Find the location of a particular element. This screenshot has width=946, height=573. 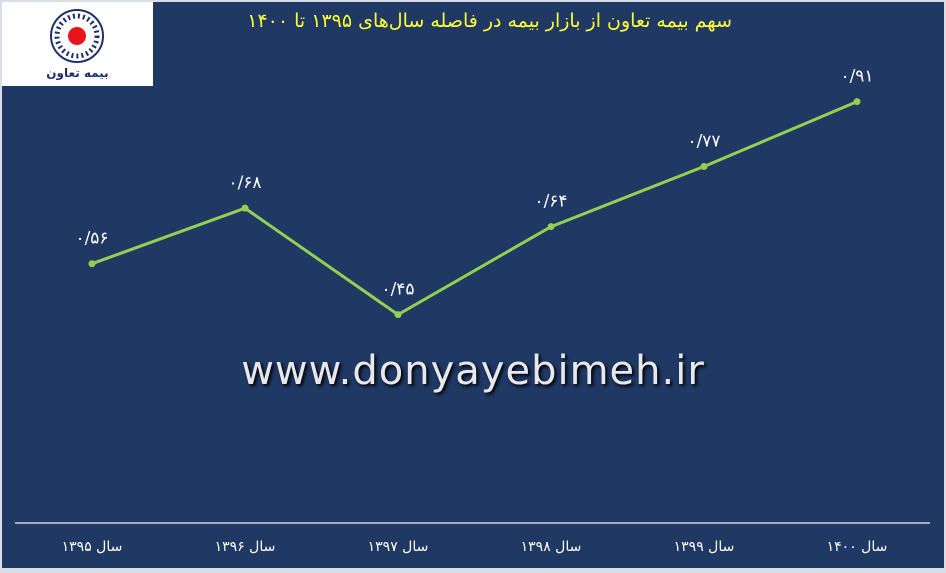

logo-text: بیمه تعاون is located at coordinates (77, 73).